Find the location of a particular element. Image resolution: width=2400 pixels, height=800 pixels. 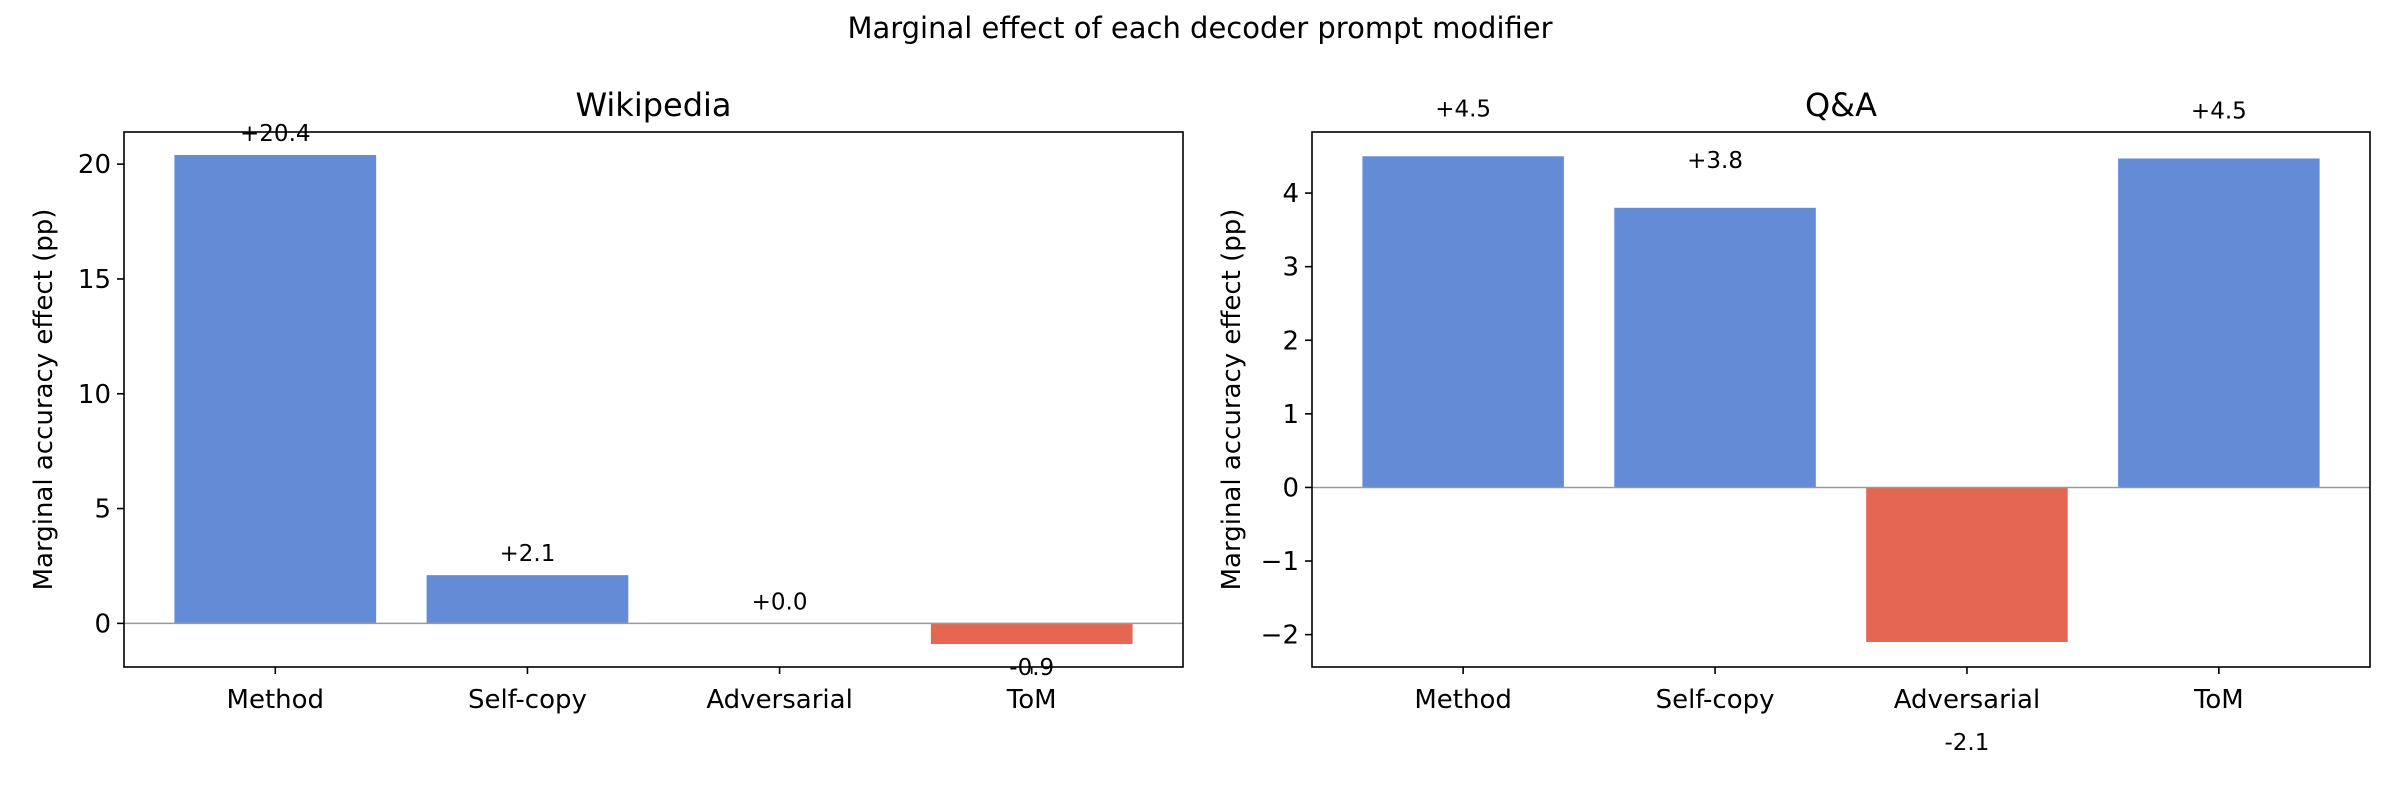

y-tick-label: 5 is located at coordinates (102, 510).